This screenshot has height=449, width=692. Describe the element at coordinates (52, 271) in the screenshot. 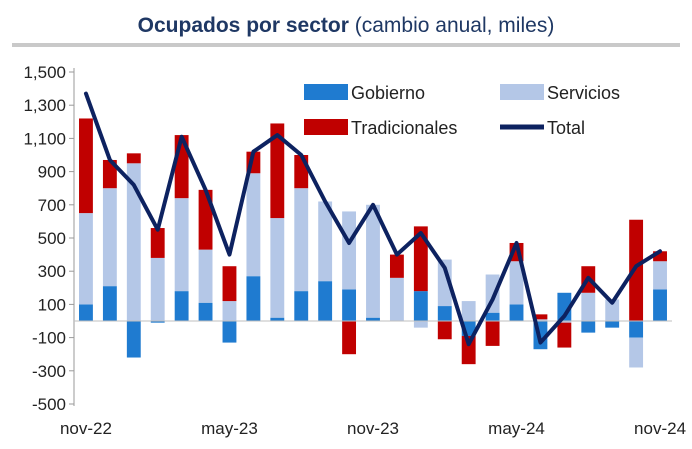

I see `y-tick-label: 300` at that location.